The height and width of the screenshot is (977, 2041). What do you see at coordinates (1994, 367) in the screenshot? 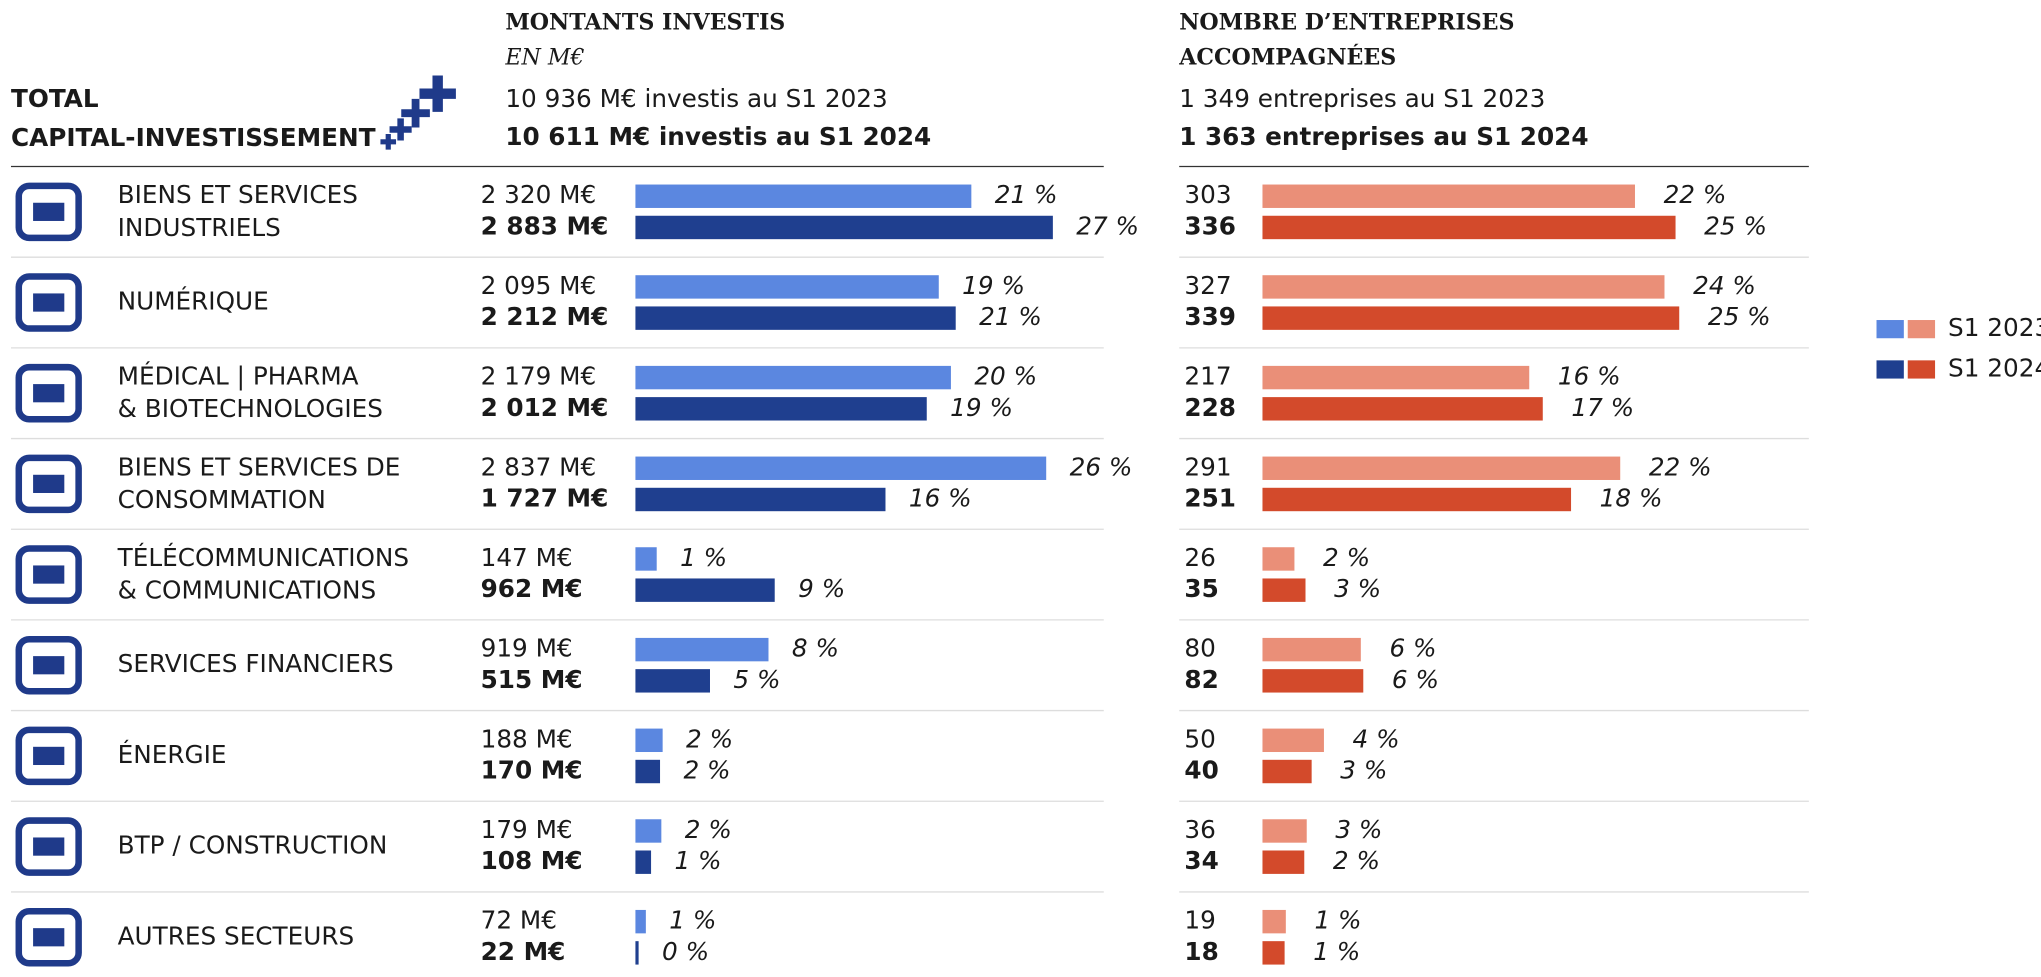
I see `legend-label: S1 2024` at bounding box center [1994, 367].